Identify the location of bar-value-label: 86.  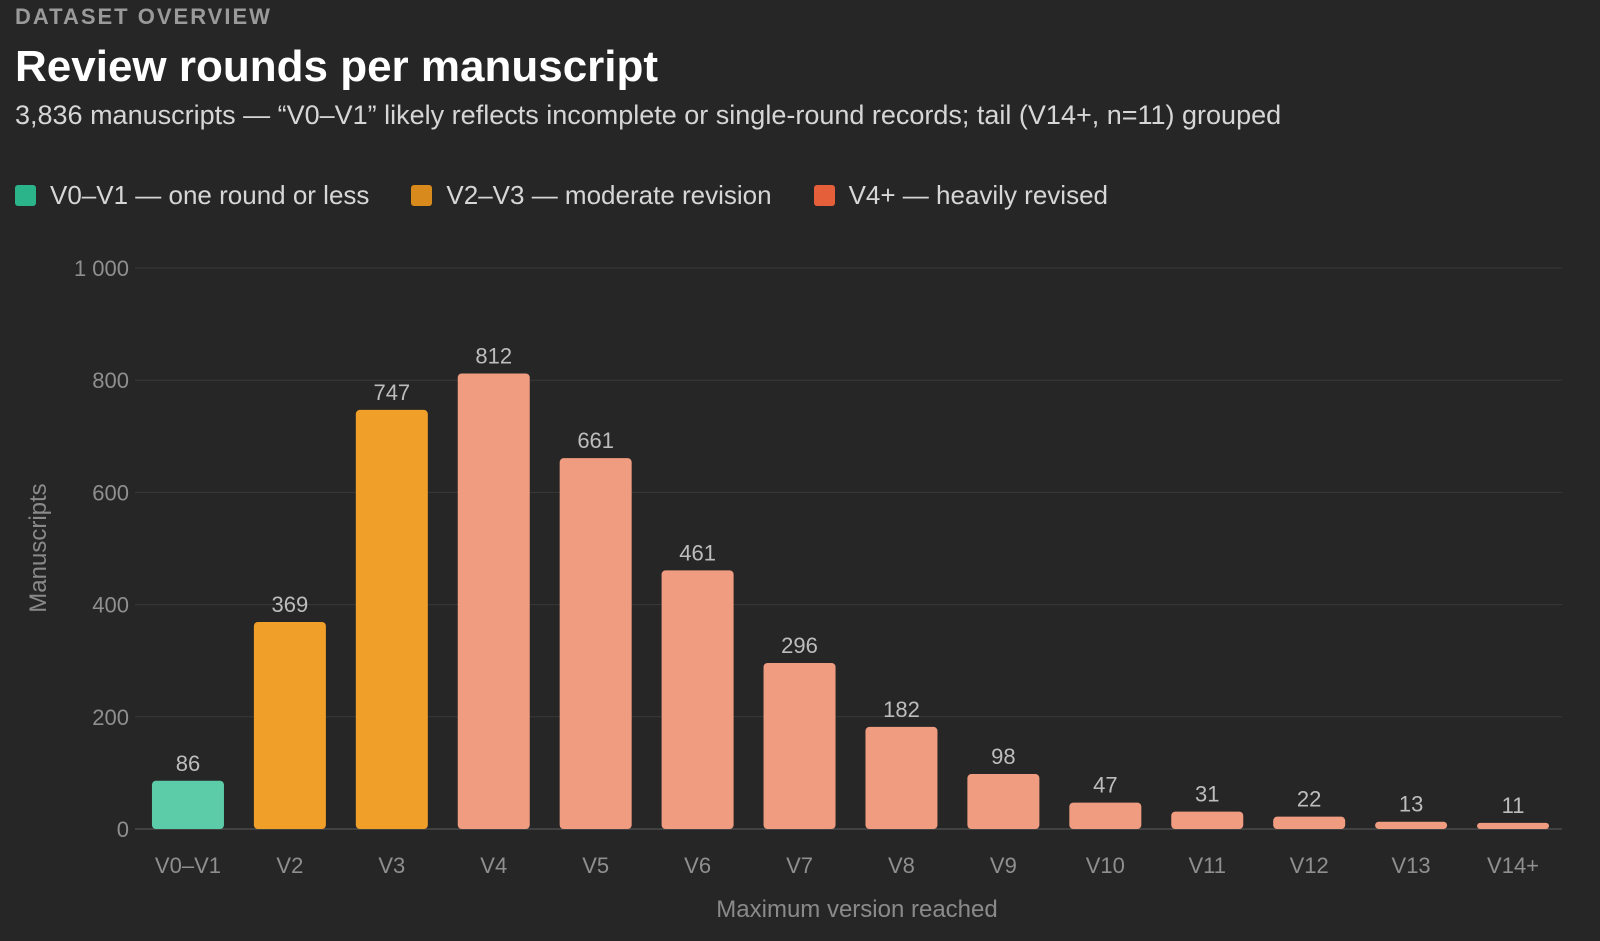
(188, 763).